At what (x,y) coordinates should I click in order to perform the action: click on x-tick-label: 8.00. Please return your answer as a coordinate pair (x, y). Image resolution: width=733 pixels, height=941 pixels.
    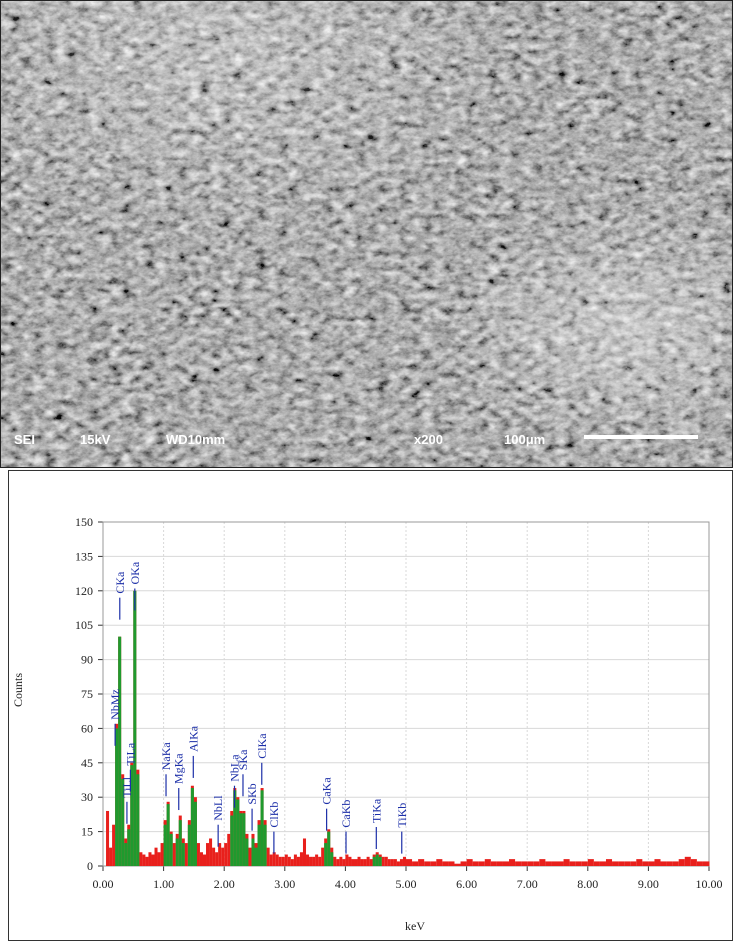
    Looking at the image, I should click on (587, 884).